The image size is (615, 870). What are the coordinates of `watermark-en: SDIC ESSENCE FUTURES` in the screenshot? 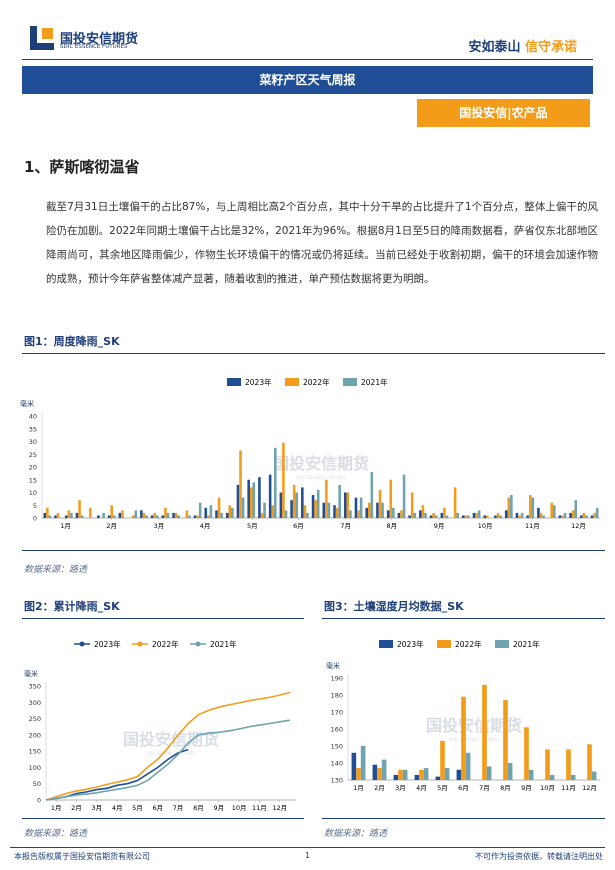 It's located at (473, 739).